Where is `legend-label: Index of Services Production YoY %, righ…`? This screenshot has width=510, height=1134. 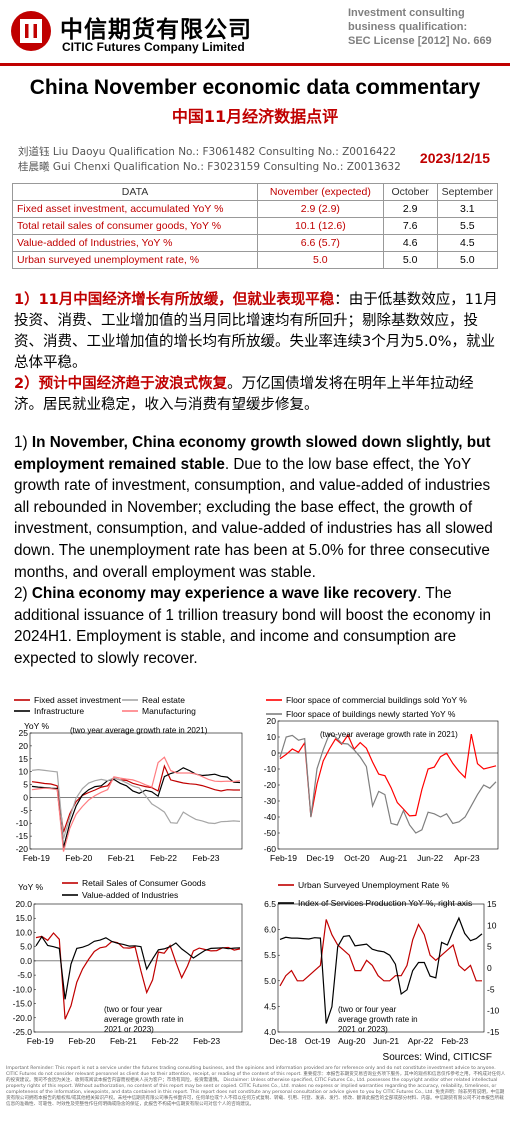 legend-label: Index of Services Production YoY %, righ… is located at coordinates (385, 903).